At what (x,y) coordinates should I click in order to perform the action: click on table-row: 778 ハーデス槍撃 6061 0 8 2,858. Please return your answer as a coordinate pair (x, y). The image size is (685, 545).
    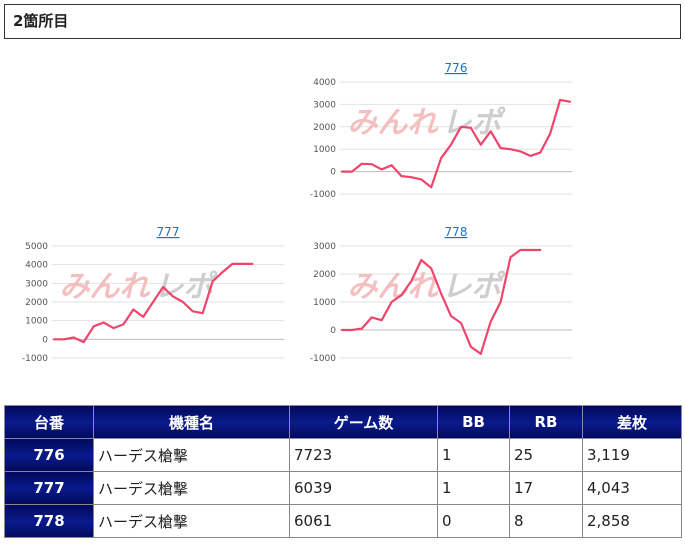
    Looking at the image, I should click on (343, 521).